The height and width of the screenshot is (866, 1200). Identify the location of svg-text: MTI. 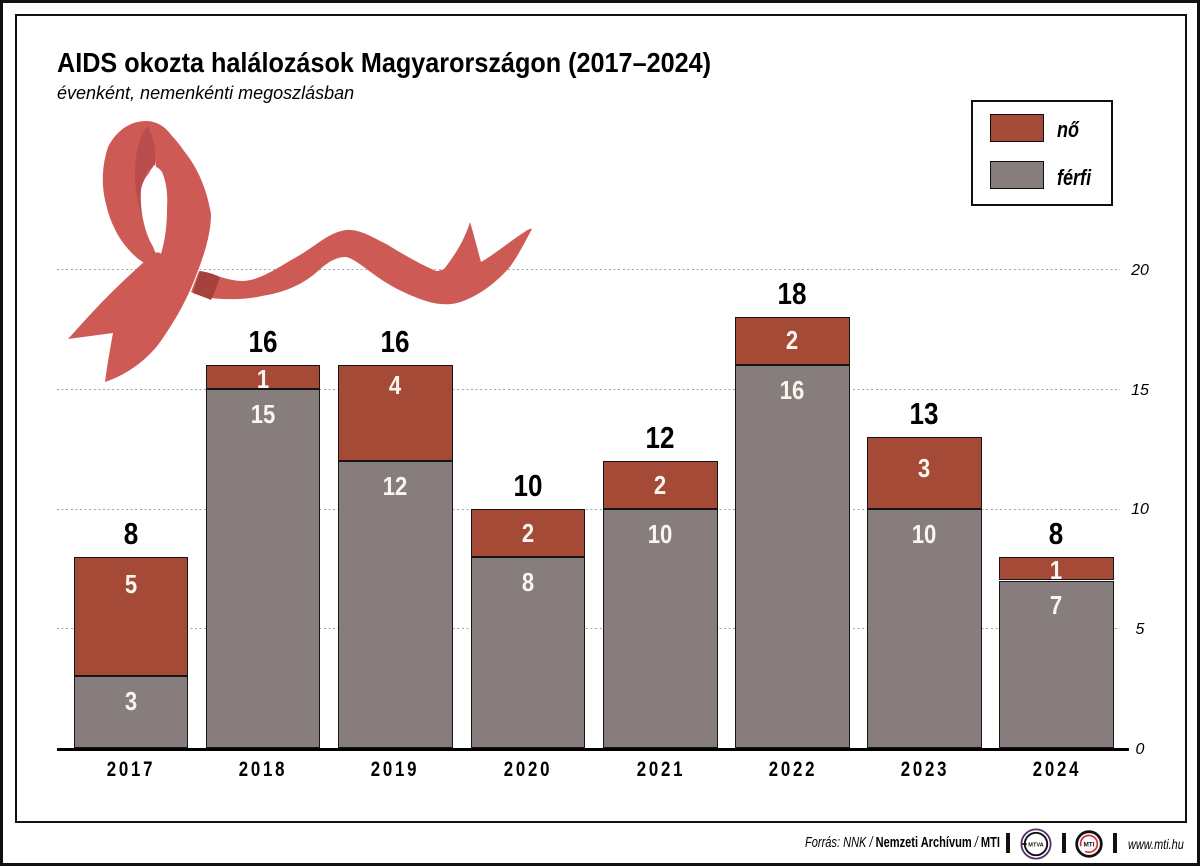
(1088, 844).